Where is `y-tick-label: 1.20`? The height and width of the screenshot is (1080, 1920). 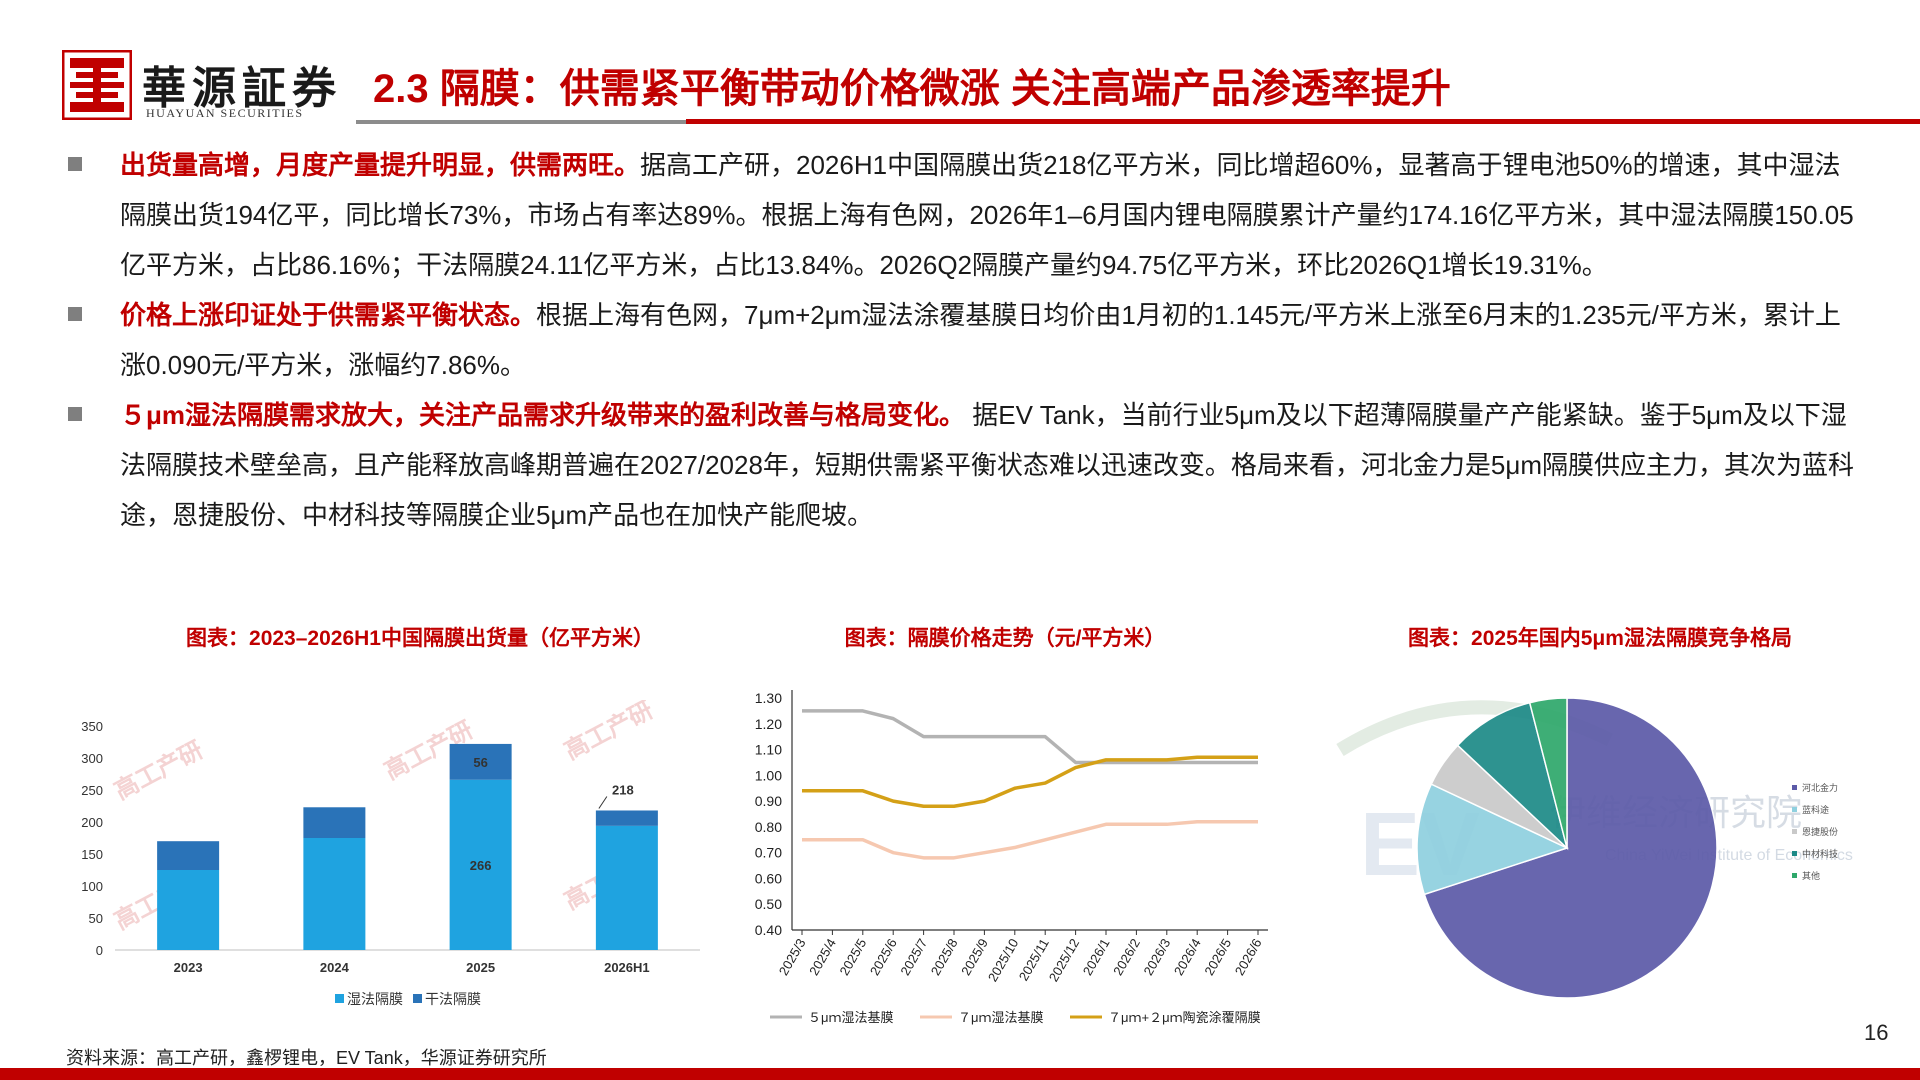
y-tick-label: 1.20 is located at coordinates (768, 724).